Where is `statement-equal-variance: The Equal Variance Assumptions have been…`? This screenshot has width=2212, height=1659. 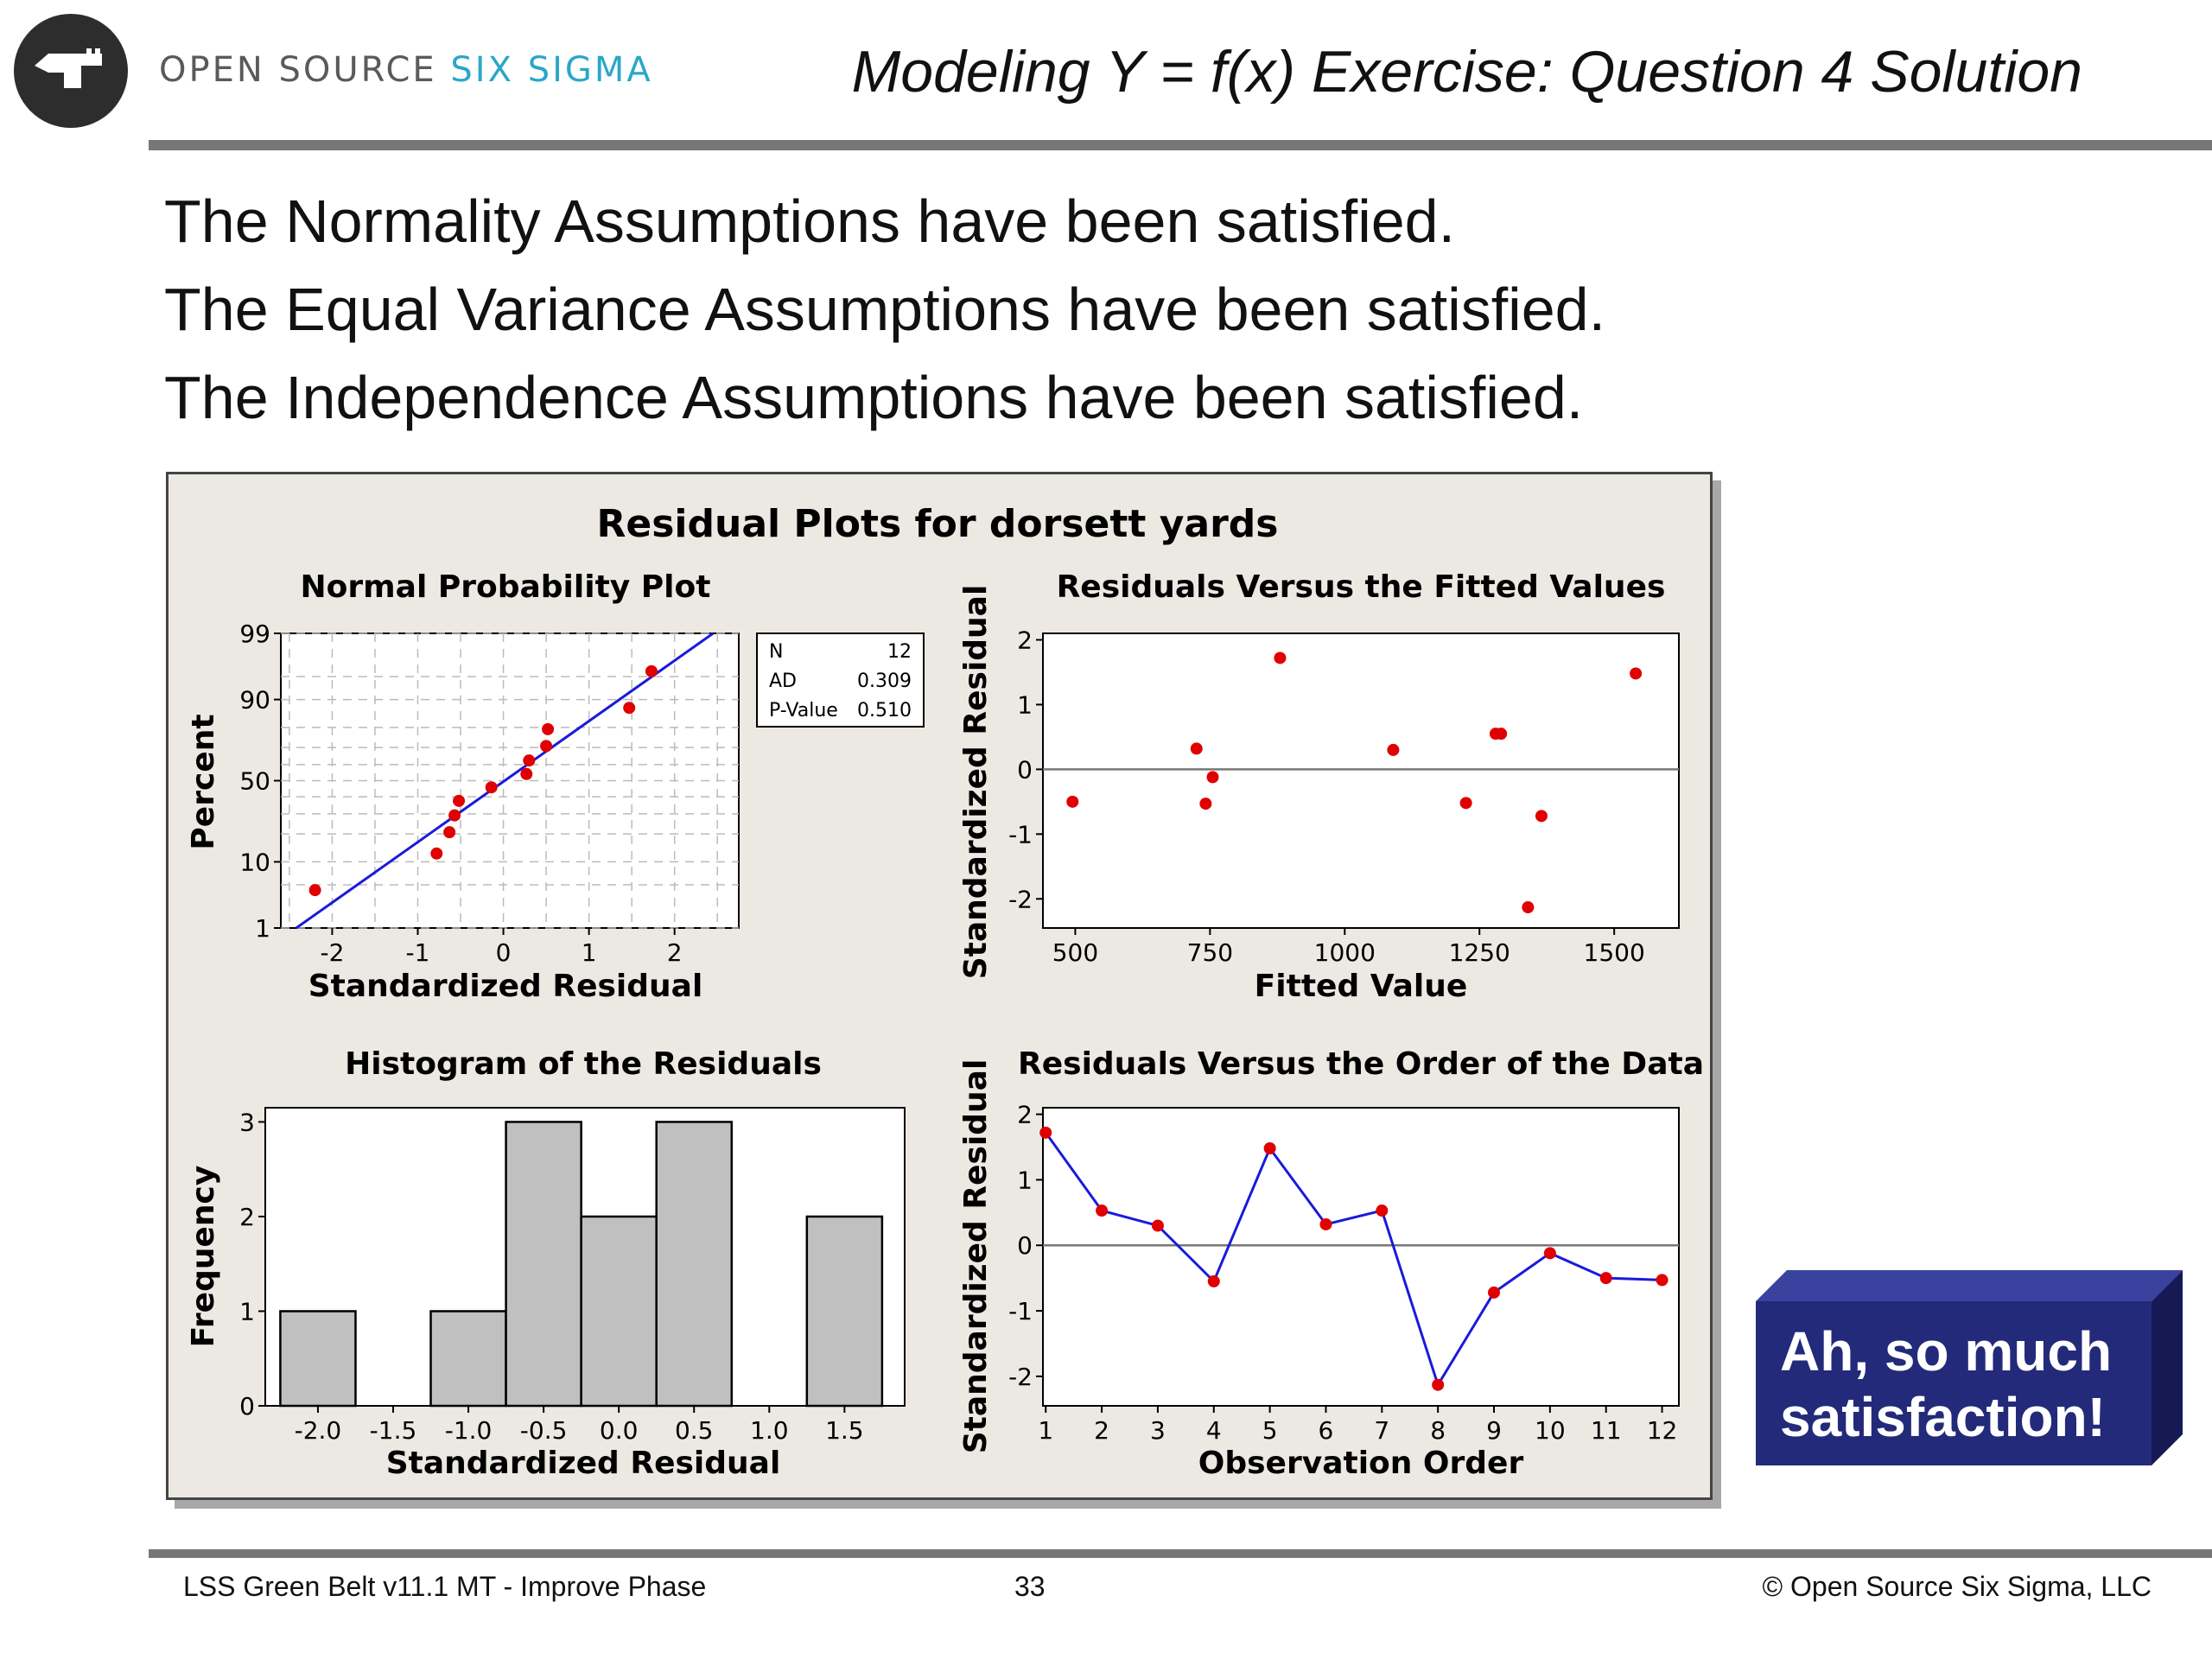 statement-equal-variance: The Equal Variance Assumptions have been… is located at coordinates (885, 309).